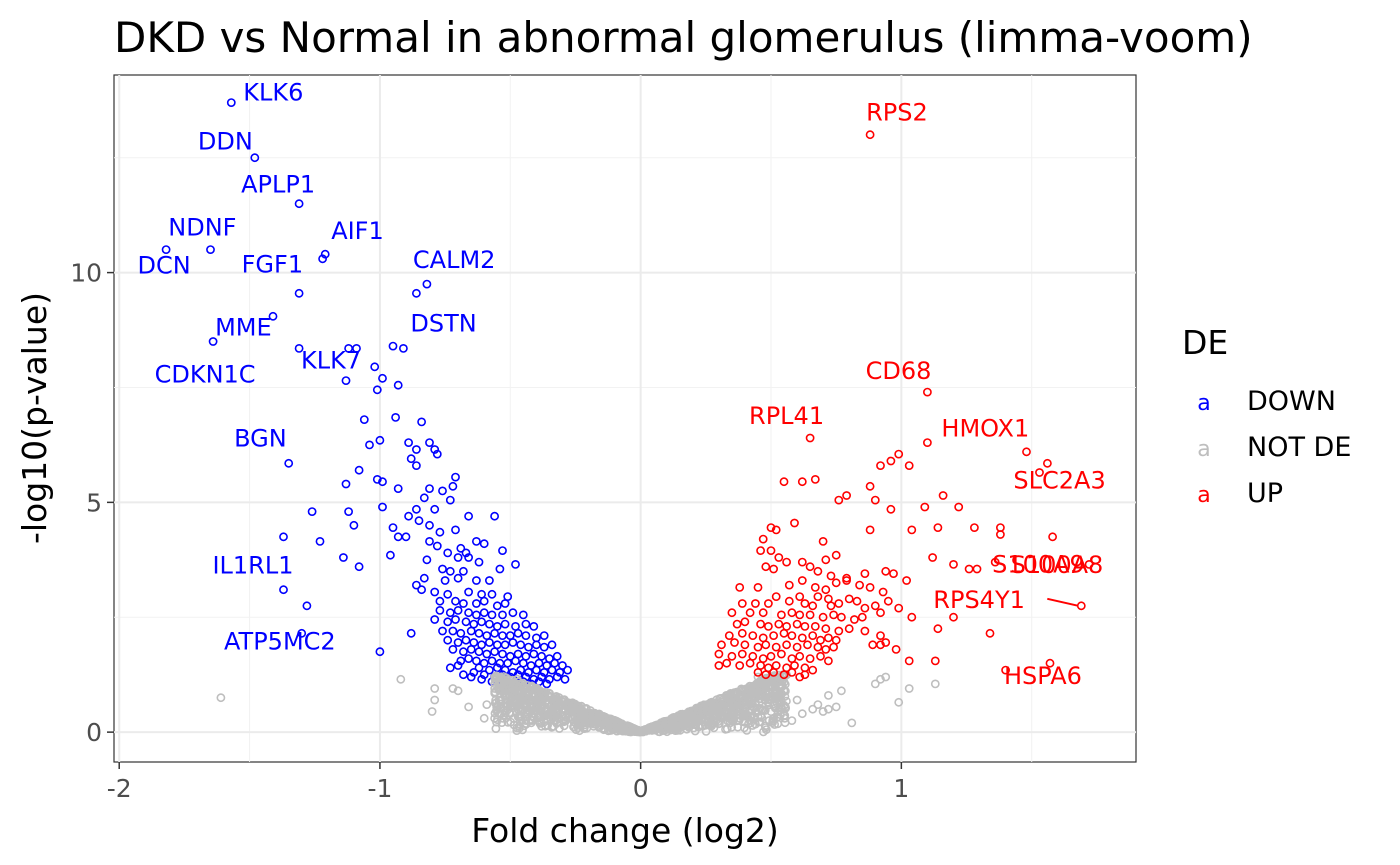 This screenshot has height=865, width=1400. I want to click on gene-label-aif1: AIF1, so click(357, 231).